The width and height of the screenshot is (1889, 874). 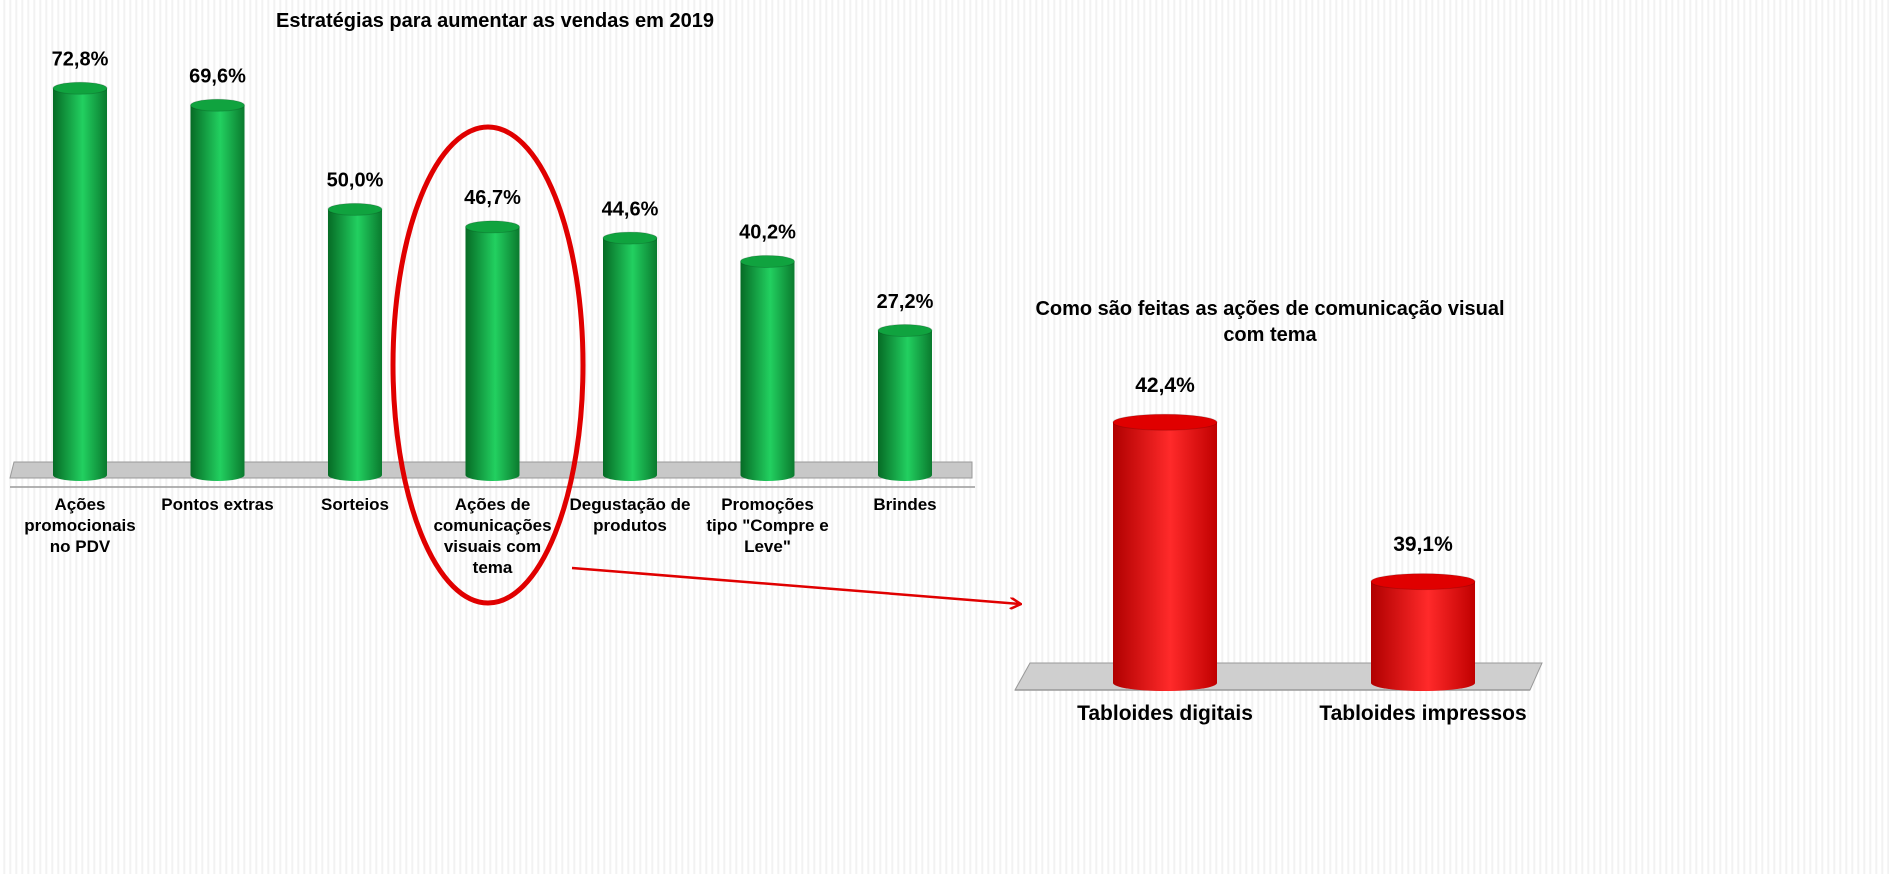 What do you see at coordinates (795, 585) in the screenshot?
I see `arrow` at bounding box center [795, 585].